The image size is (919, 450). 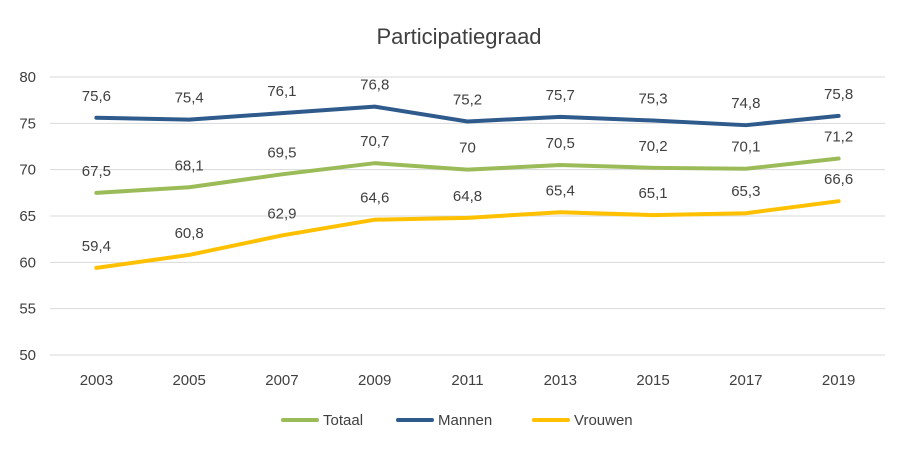 What do you see at coordinates (467, 196) in the screenshot?
I see `data-label: 64,8` at bounding box center [467, 196].